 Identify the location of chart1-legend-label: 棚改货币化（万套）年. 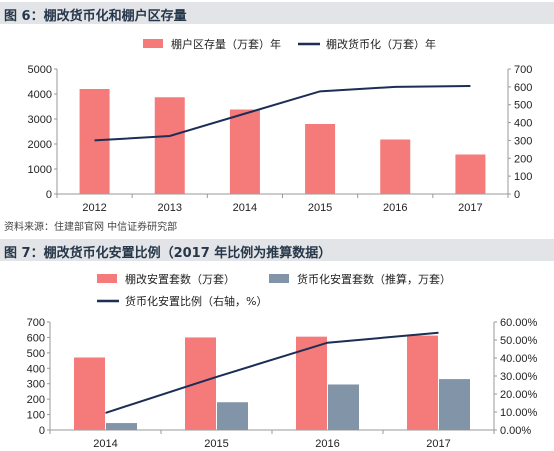
(381, 44).